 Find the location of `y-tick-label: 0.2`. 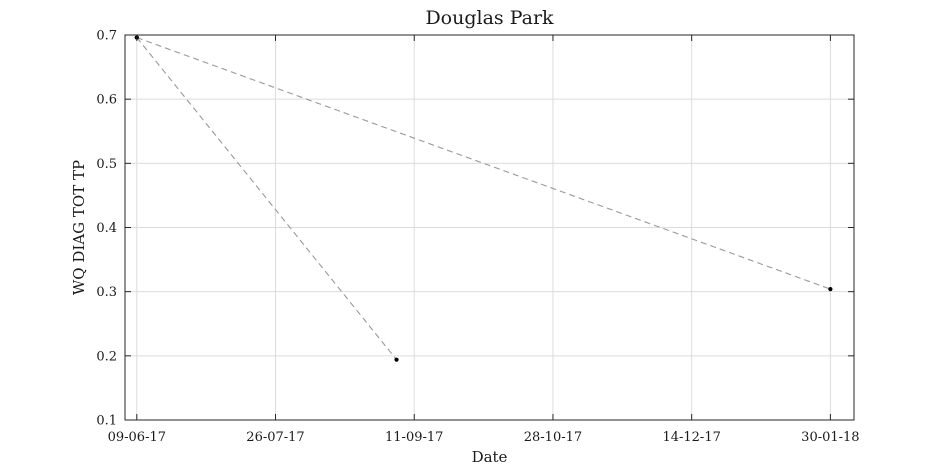

y-tick-label: 0.2 is located at coordinates (106, 356).